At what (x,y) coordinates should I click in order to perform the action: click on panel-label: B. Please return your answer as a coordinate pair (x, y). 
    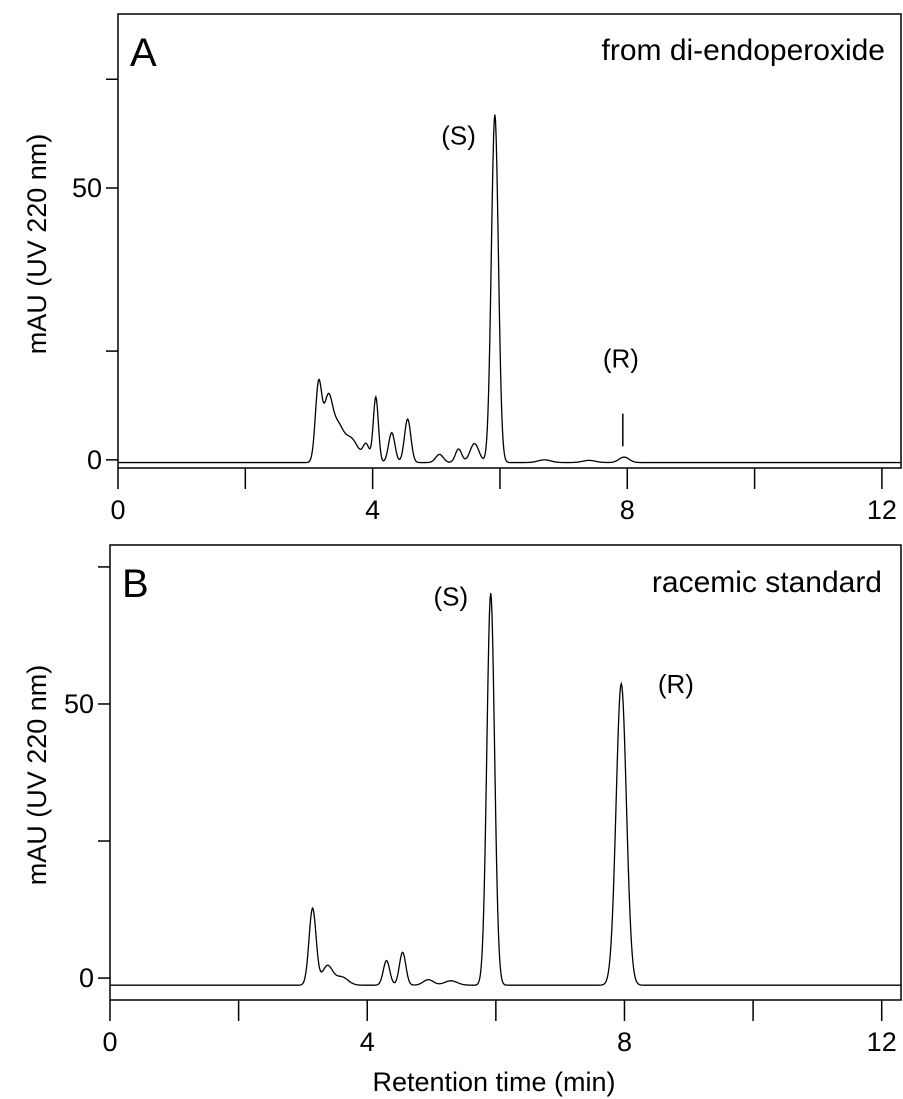
    Looking at the image, I should click on (135, 584).